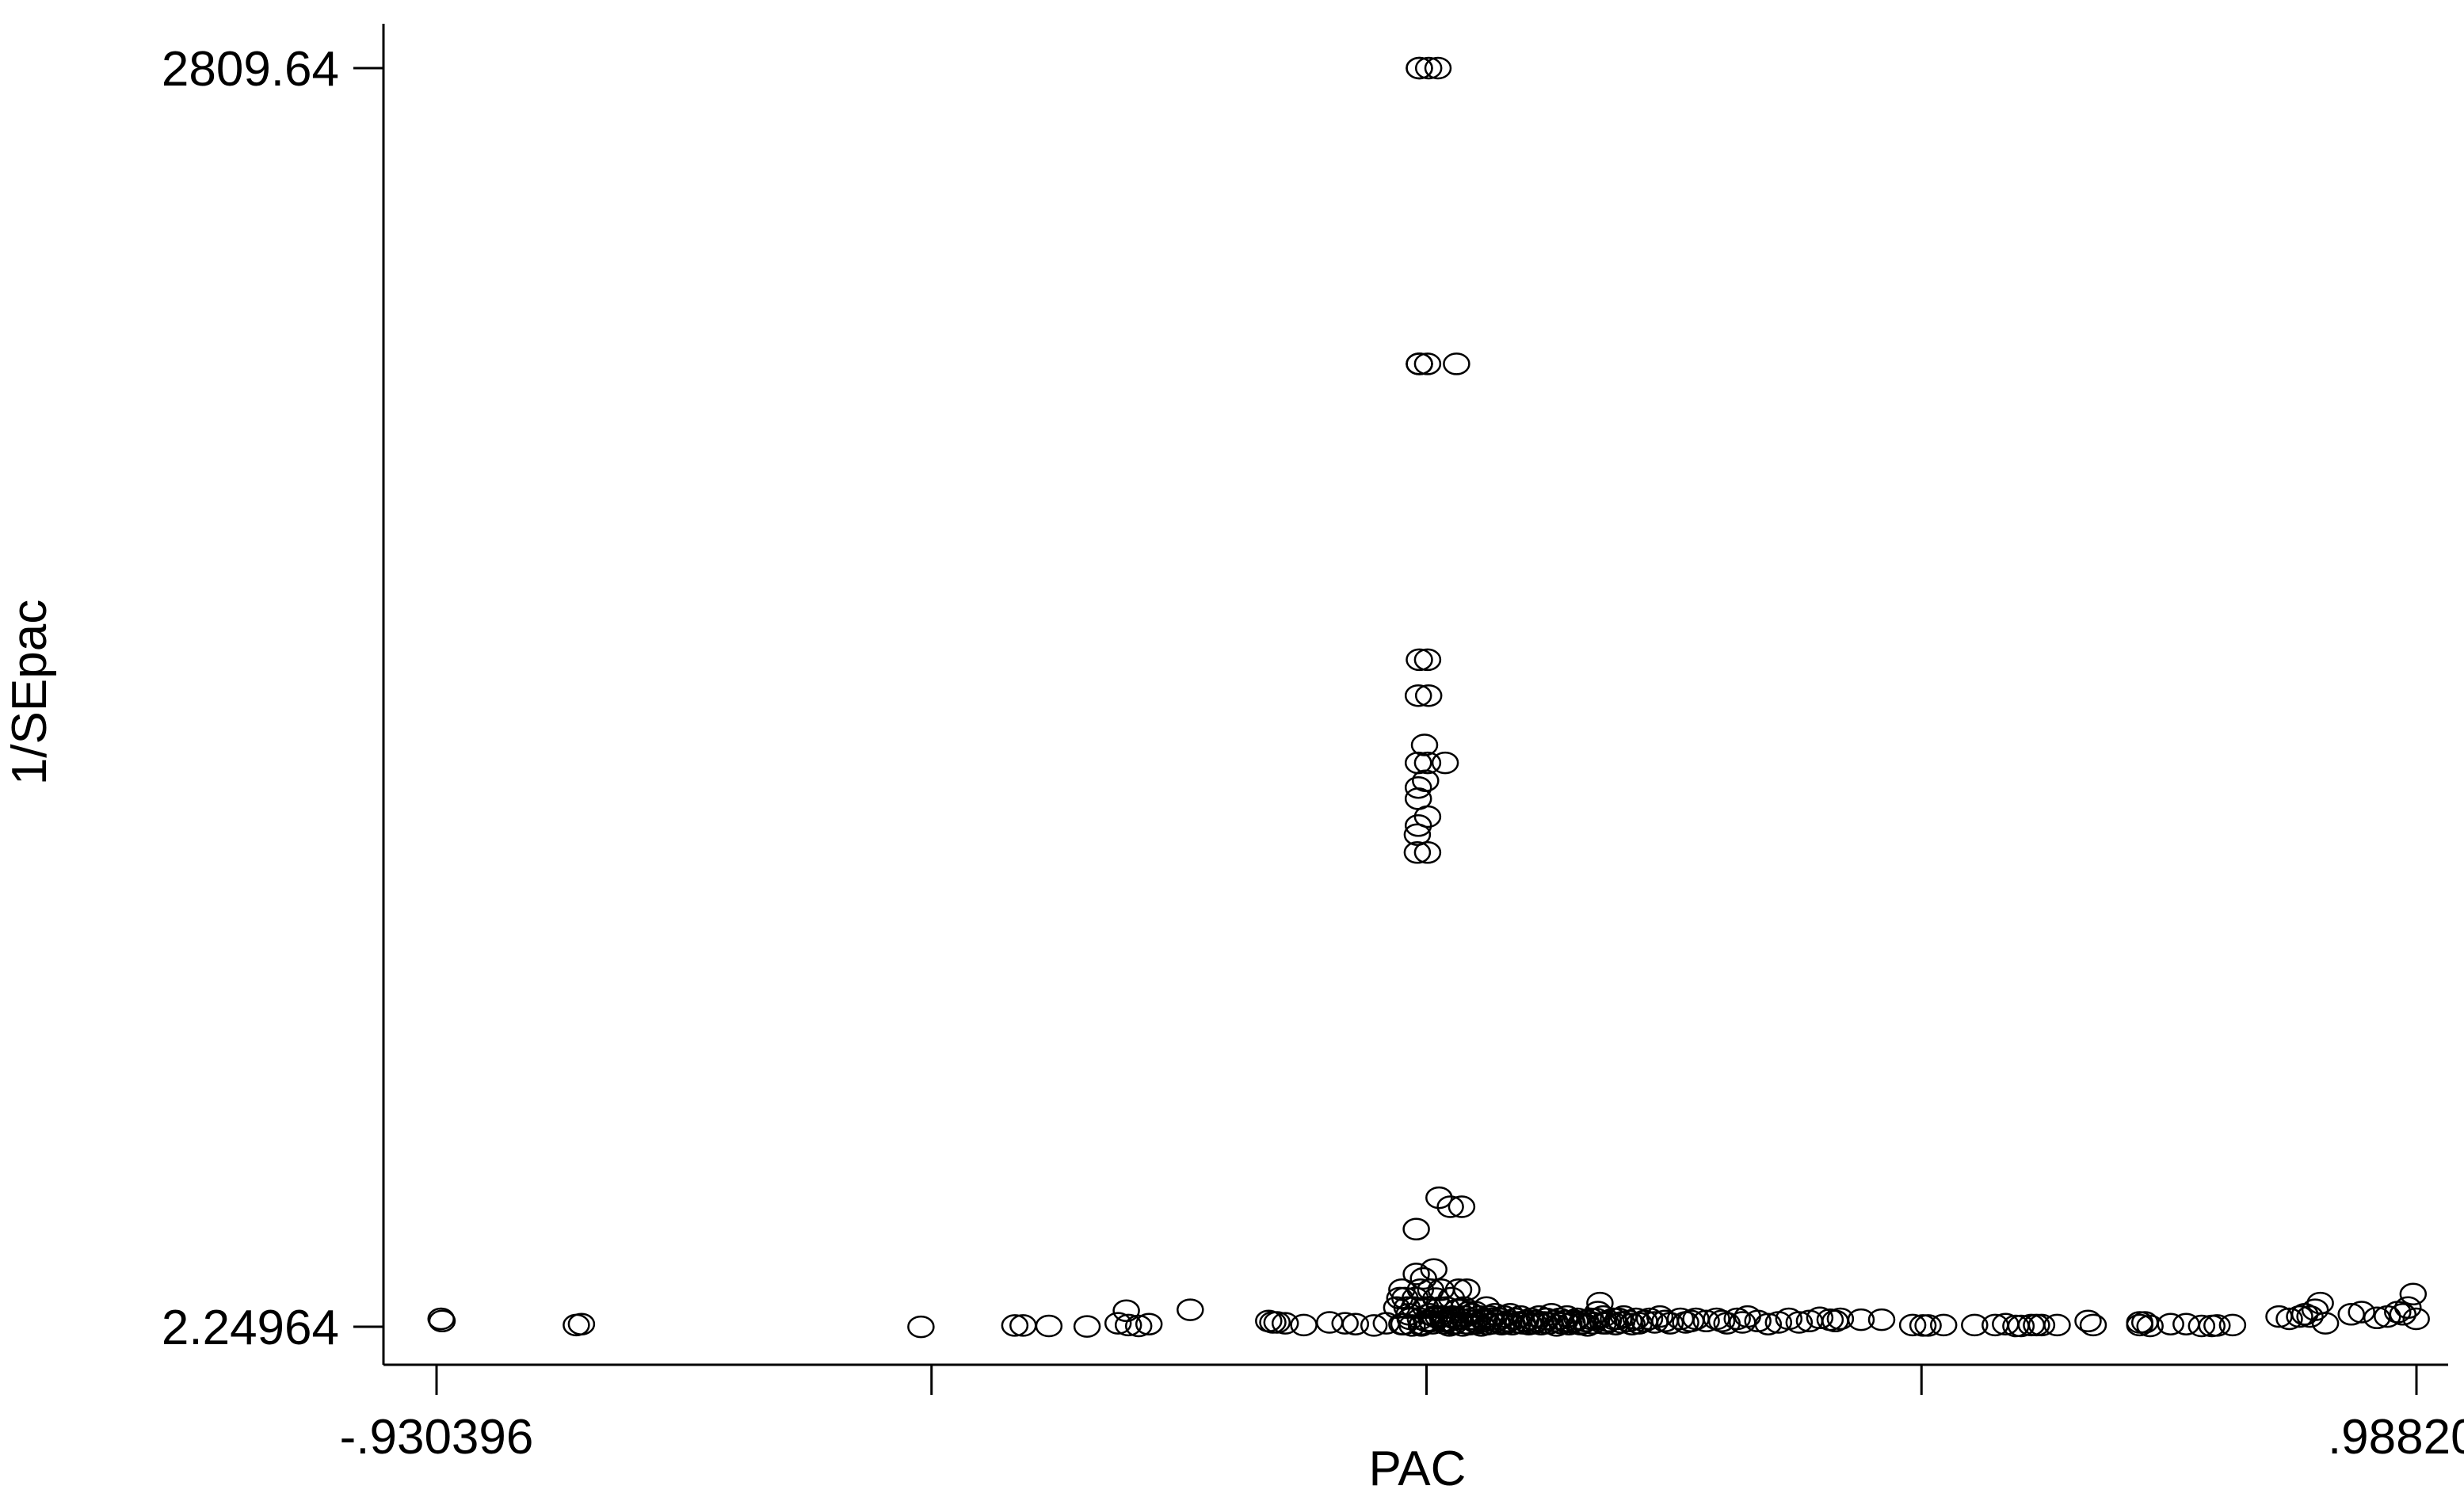 The height and width of the screenshot is (1501, 2464). I want to click on x-tick-label: -.930396, so click(437, 1437).